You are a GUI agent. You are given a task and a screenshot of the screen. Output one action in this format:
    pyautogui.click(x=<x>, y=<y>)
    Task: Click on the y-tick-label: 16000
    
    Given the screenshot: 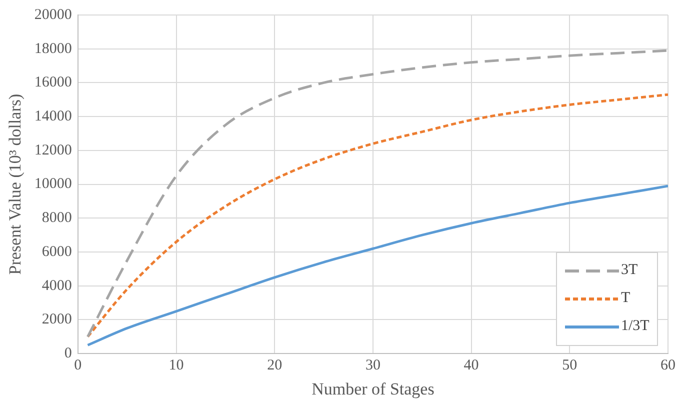 What is the action you would take?
    pyautogui.click(x=53, y=82)
    